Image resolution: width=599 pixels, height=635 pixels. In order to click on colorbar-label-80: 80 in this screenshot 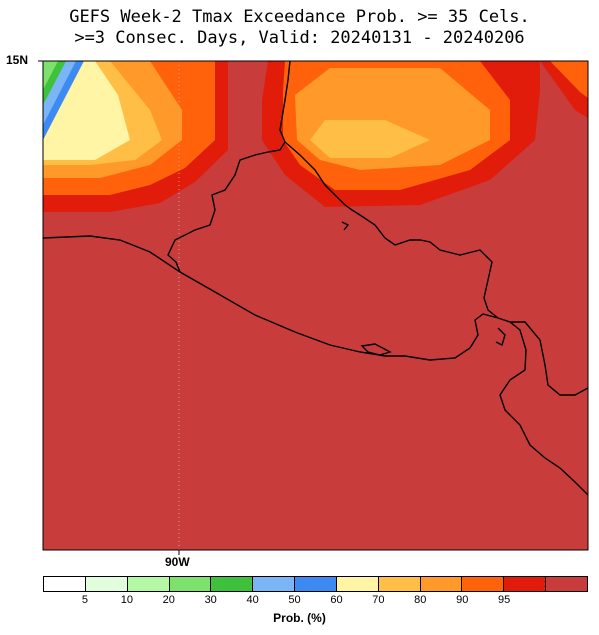, I will do `click(420, 600)`.